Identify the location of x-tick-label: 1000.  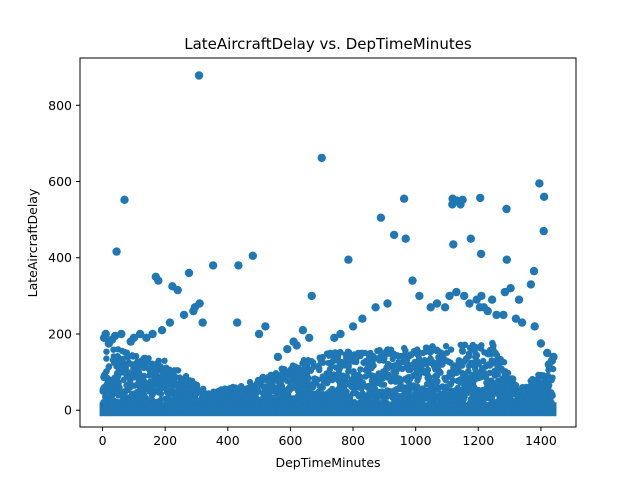
(416, 440).